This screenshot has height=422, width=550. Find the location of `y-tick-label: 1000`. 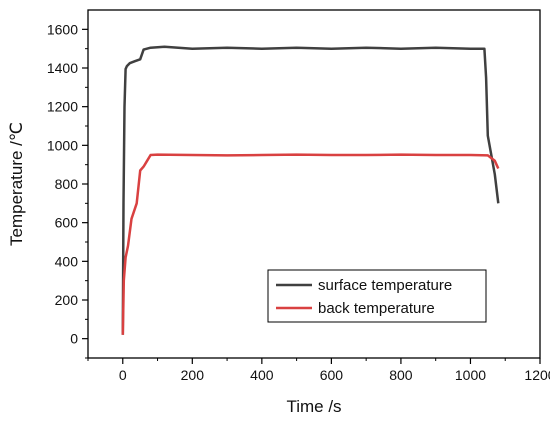

y-tick-label: 1000 is located at coordinates (62, 145).